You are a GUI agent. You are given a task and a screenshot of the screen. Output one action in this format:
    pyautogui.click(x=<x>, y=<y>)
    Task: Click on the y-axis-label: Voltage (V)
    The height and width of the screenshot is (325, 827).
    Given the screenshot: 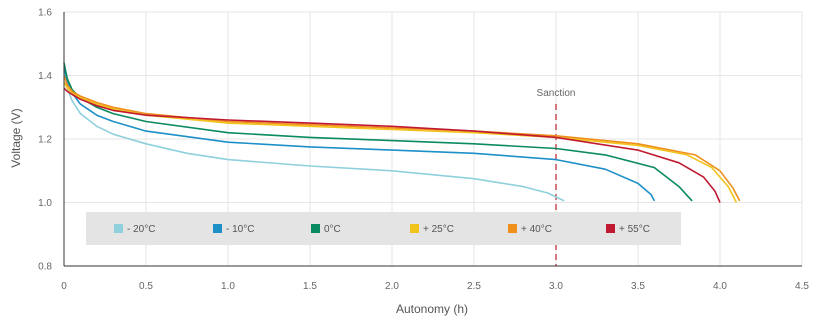 What is the action you would take?
    pyautogui.click(x=16, y=137)
    